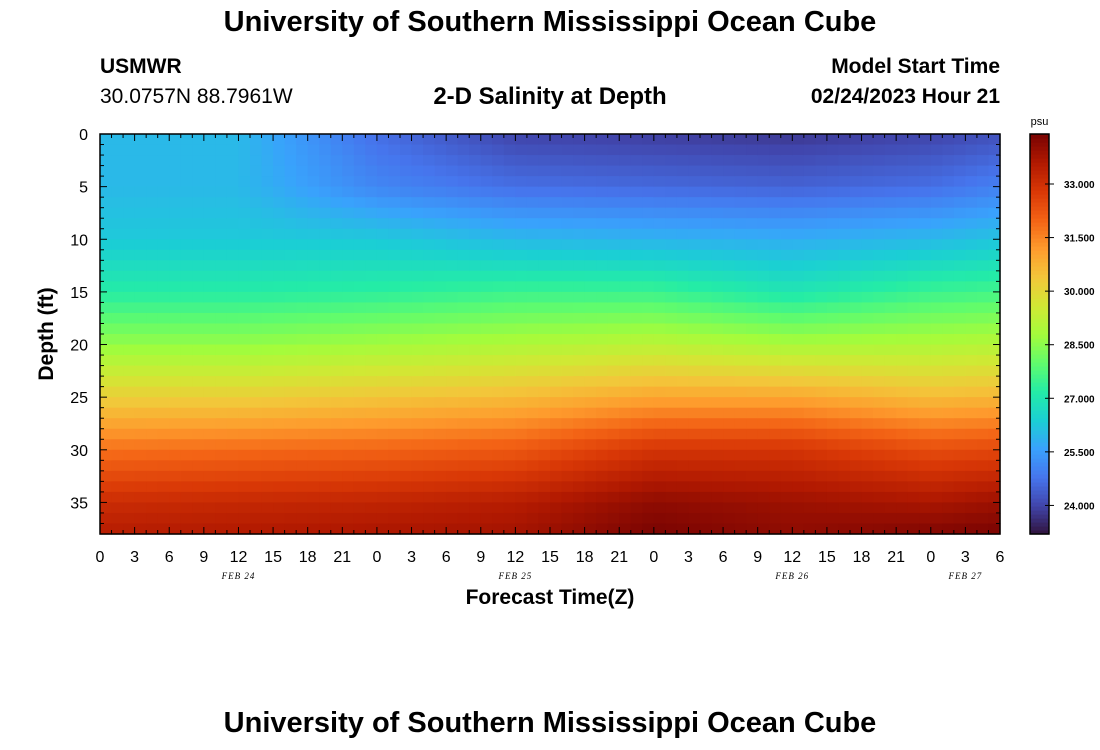  What do you see at coordinates (550, 557) in the screenshot?
I see `x-tick-label: 15` at bounding box center [550, 557].